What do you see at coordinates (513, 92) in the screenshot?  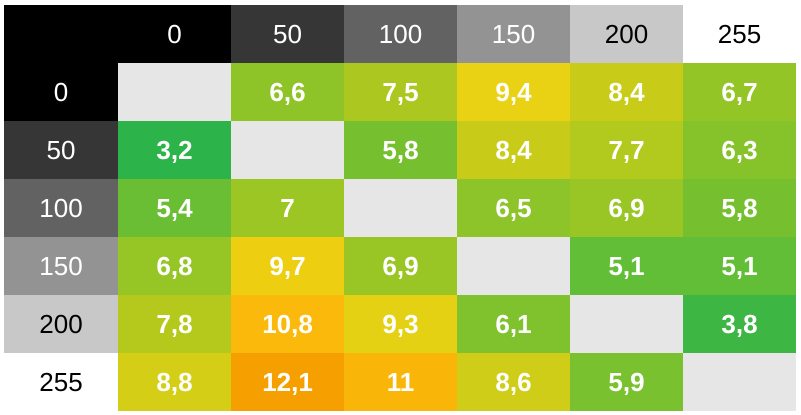 I see `heatmap-cell: 9,4` at bounding box center [513, 92].